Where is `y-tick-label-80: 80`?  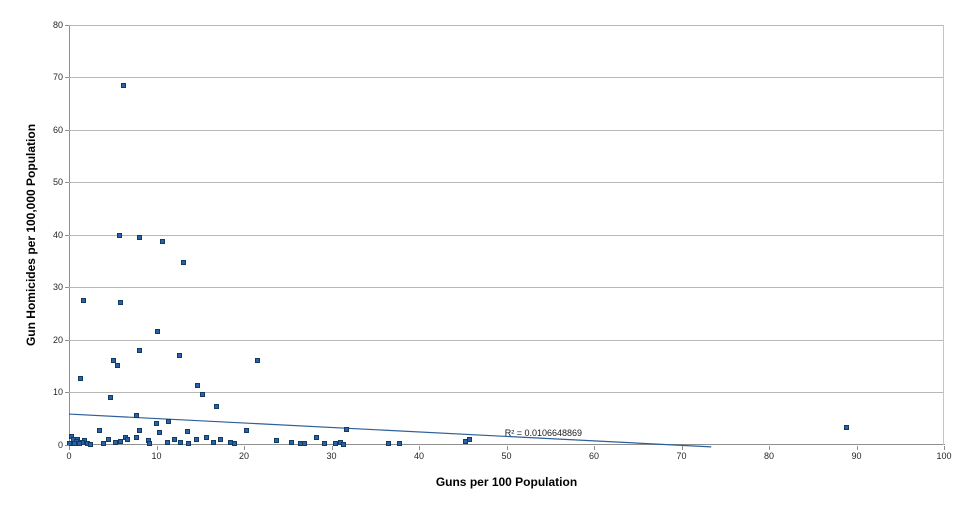 y-tick-label-80: 80 is located at coordinates (57, 25).